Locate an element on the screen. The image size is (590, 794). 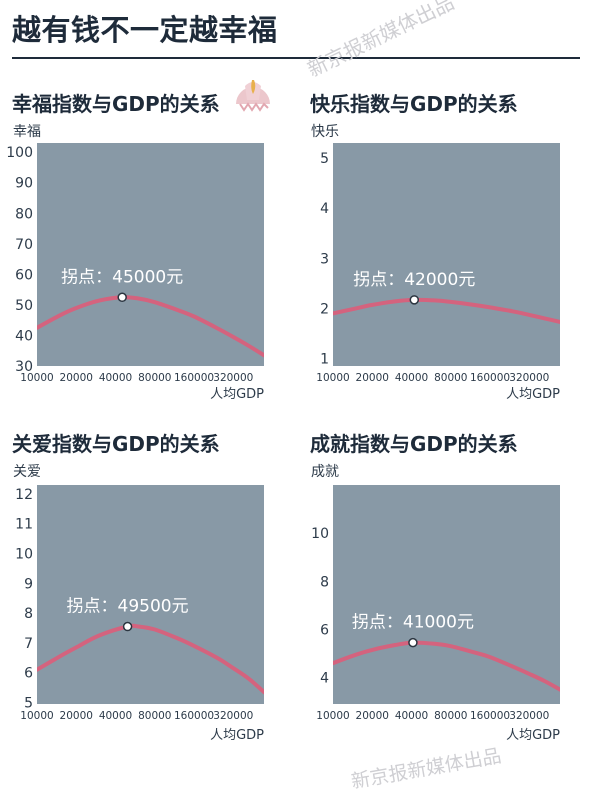
chart-title: 快乐指数与GDP的关系 is located at coordinates (414, 104).